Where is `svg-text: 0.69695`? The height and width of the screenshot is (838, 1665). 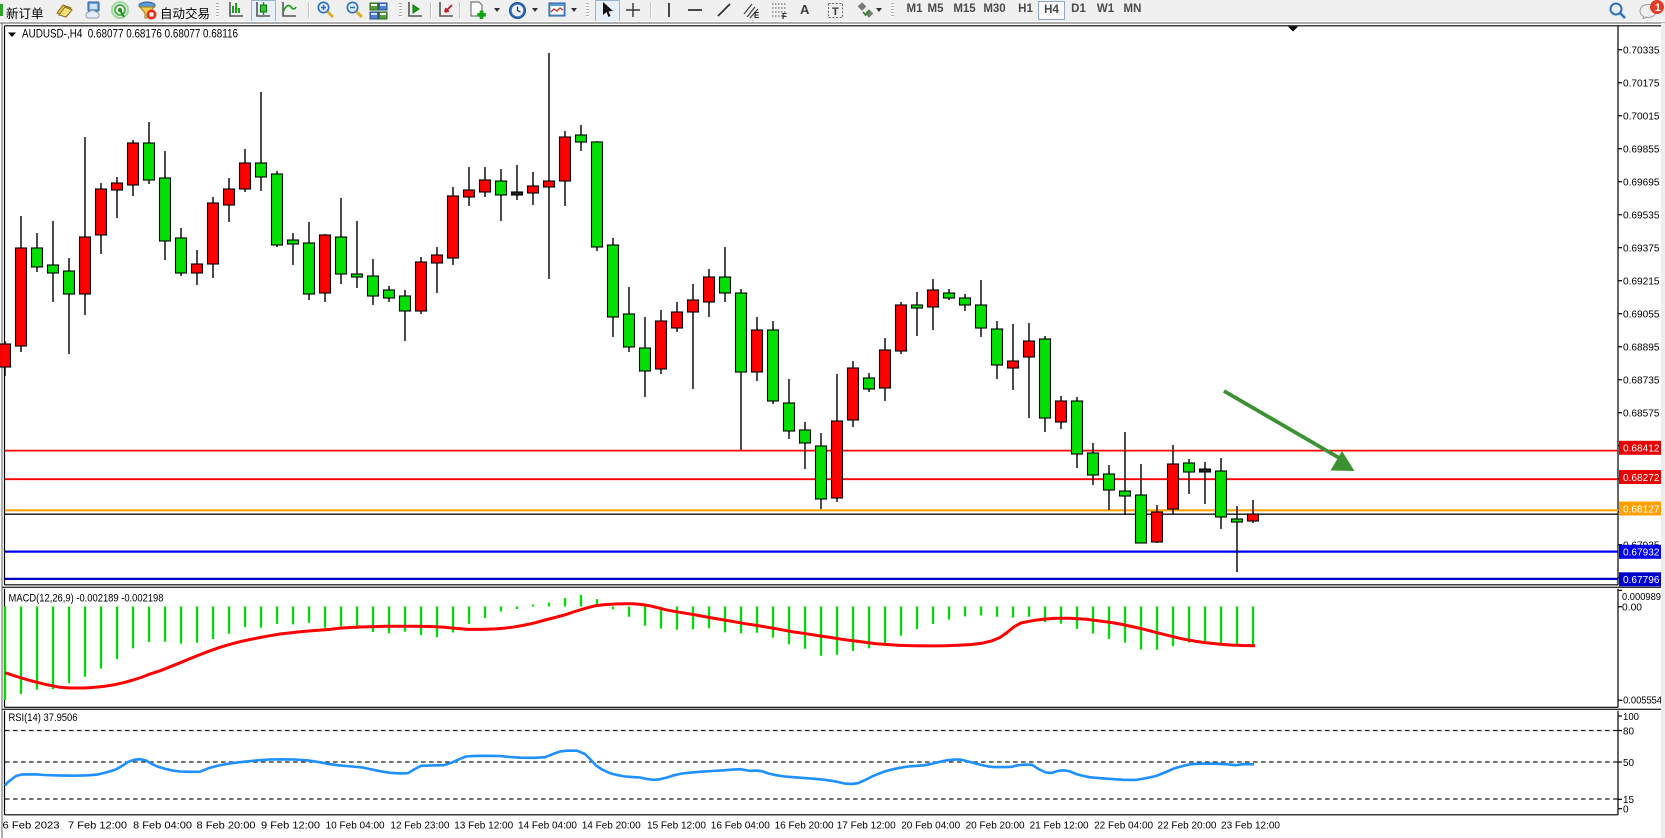 svg-text: 0.69695 is located at coordinates (1641, 183).